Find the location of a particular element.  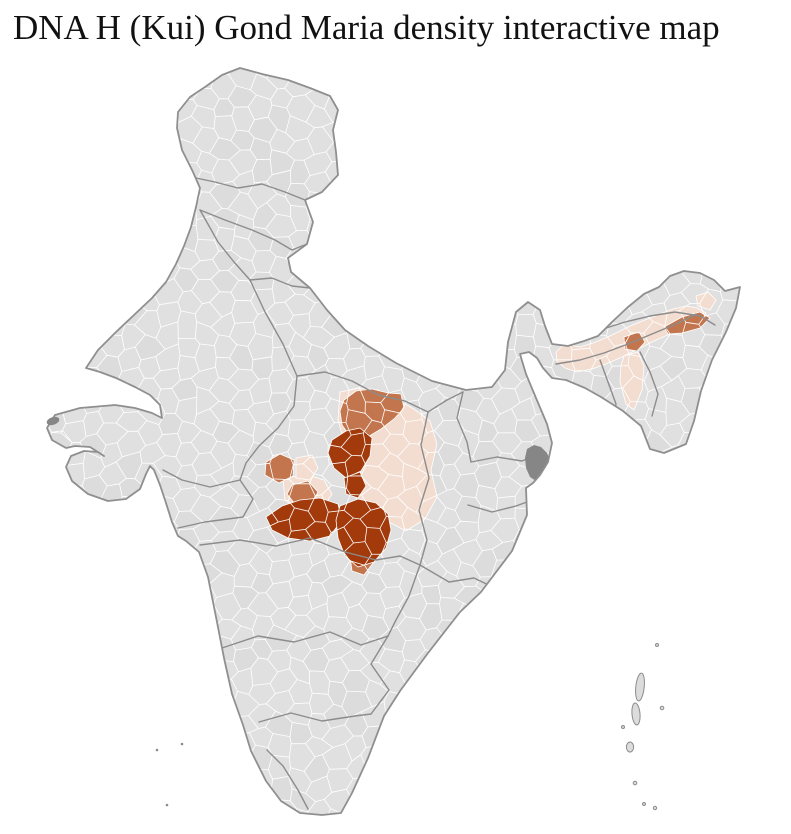

andaman-nicobar-islands is located at coordinates (643, 727).